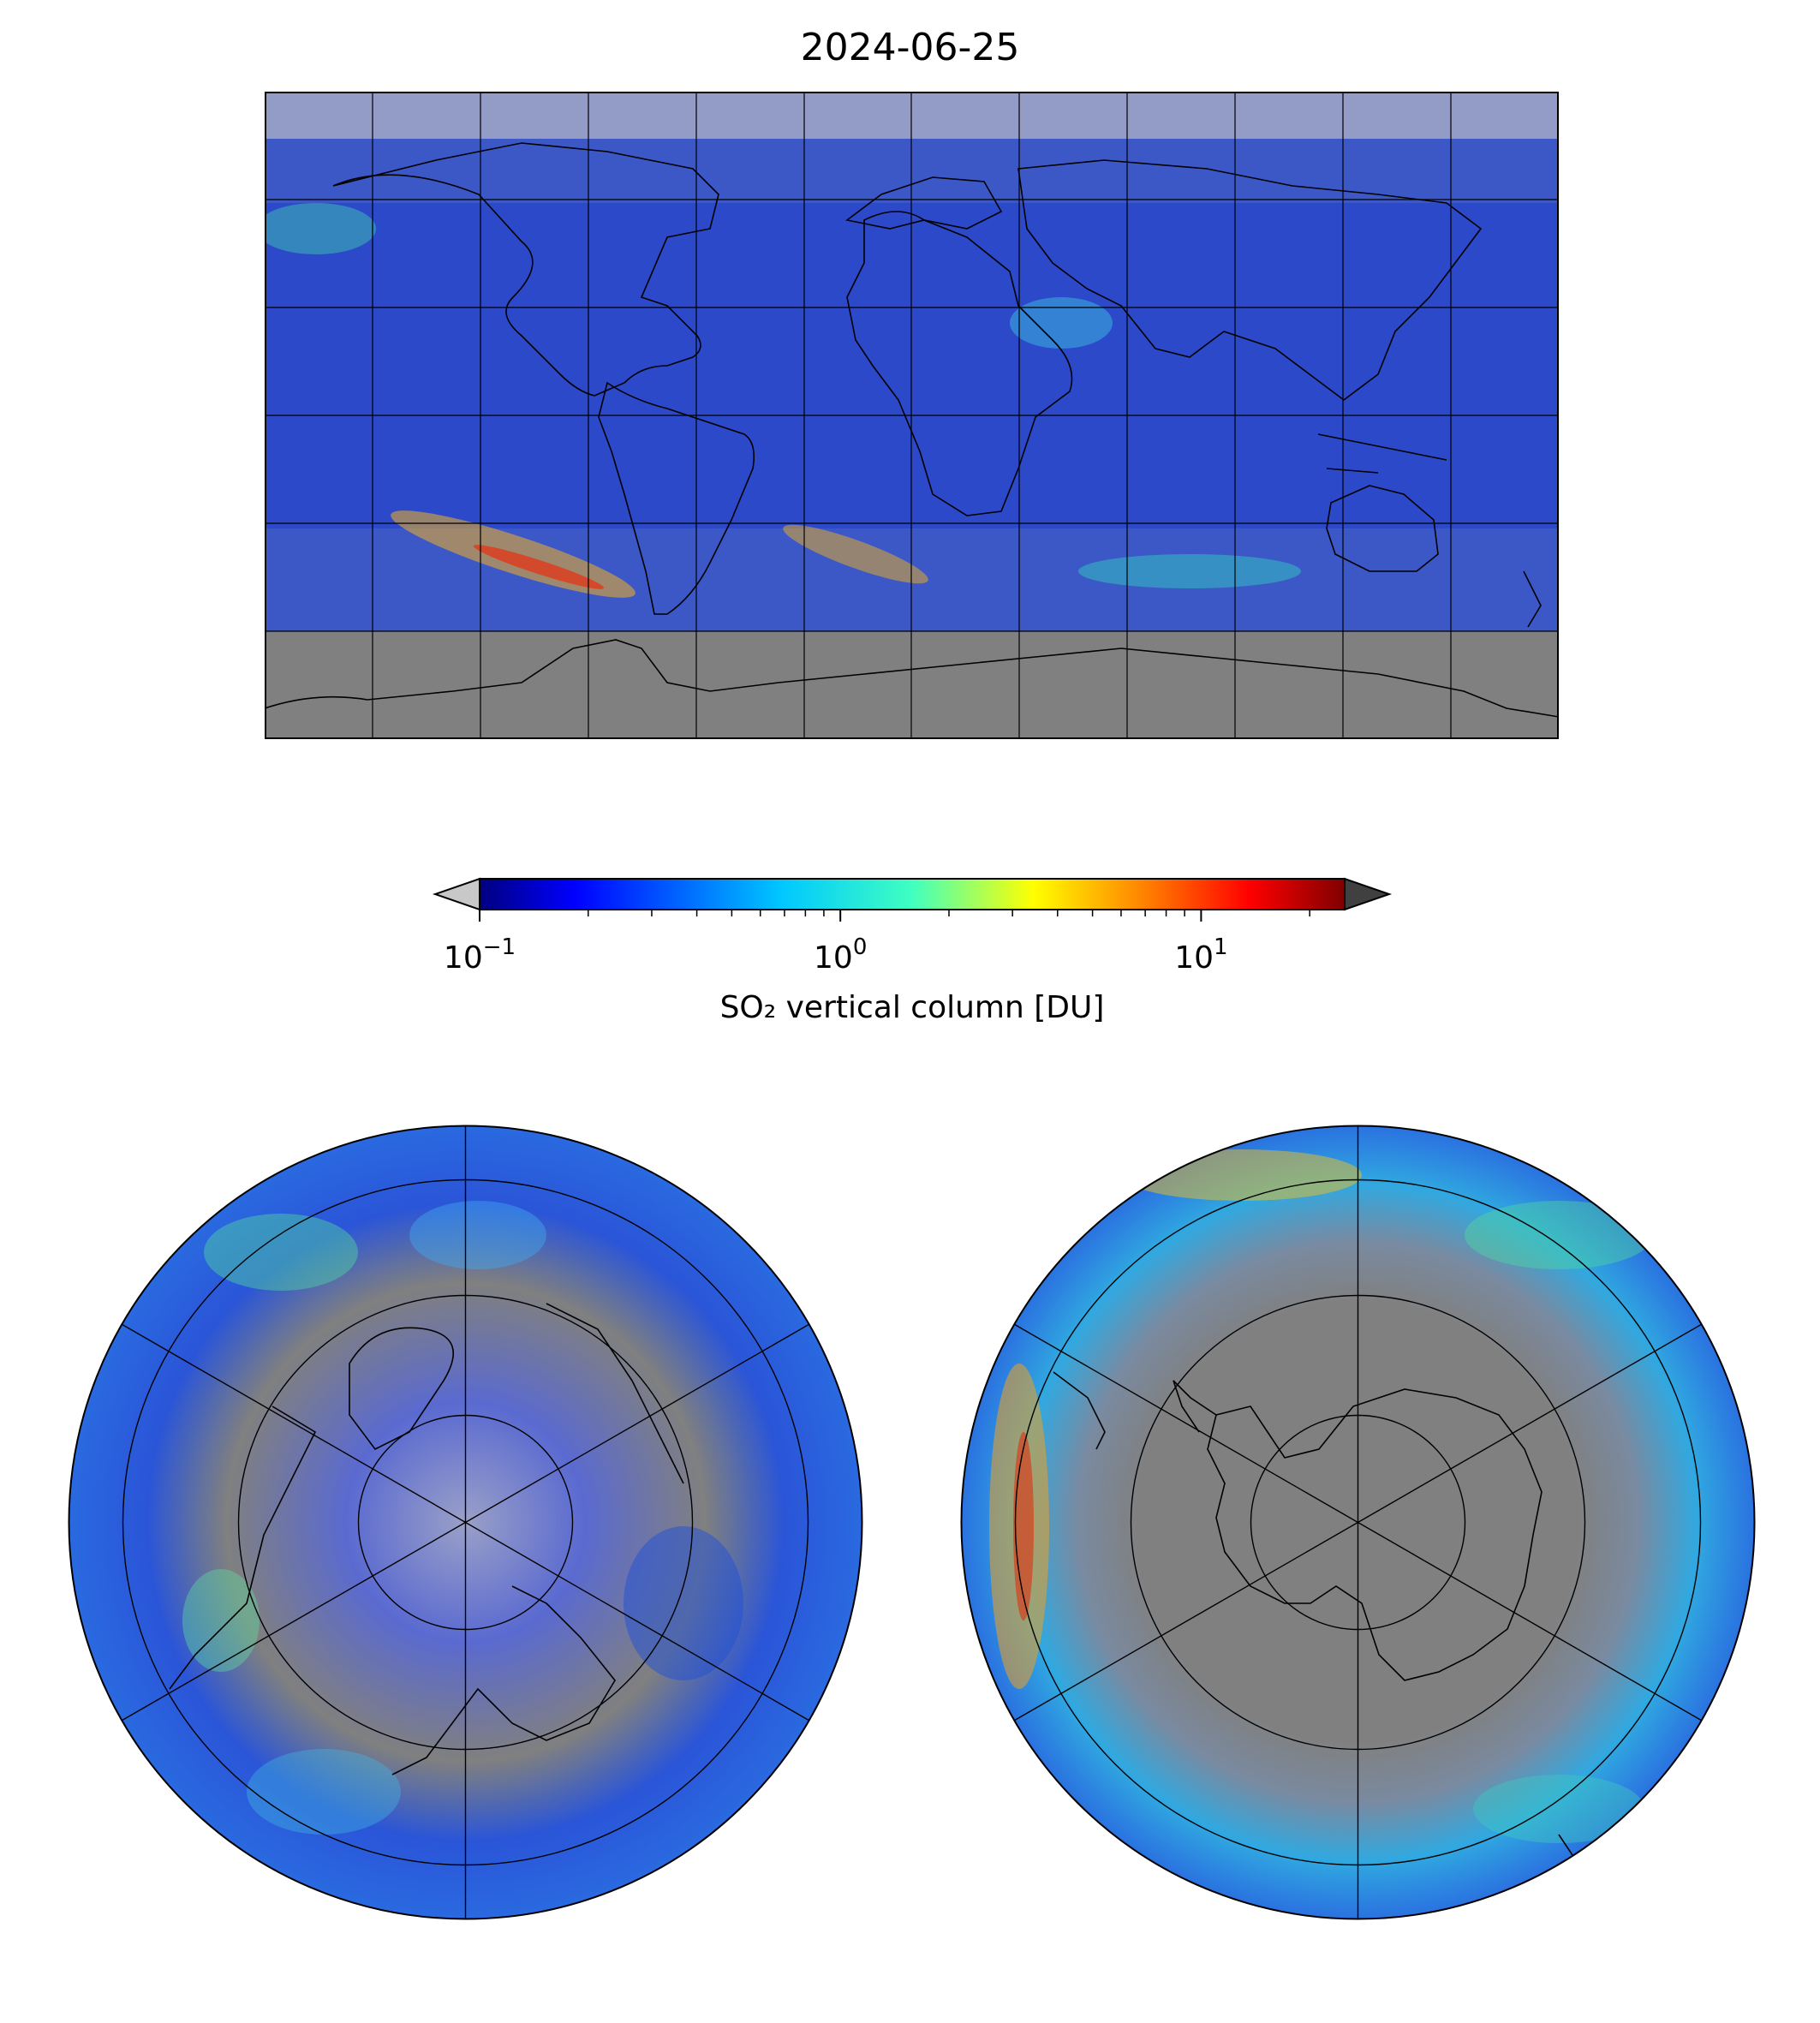 The width and height of the screenshot is (1820, 2023). Describe the element at coordinates (539, 567) in the screenshot. I see `plume-southern-atlantic-core` at that location.